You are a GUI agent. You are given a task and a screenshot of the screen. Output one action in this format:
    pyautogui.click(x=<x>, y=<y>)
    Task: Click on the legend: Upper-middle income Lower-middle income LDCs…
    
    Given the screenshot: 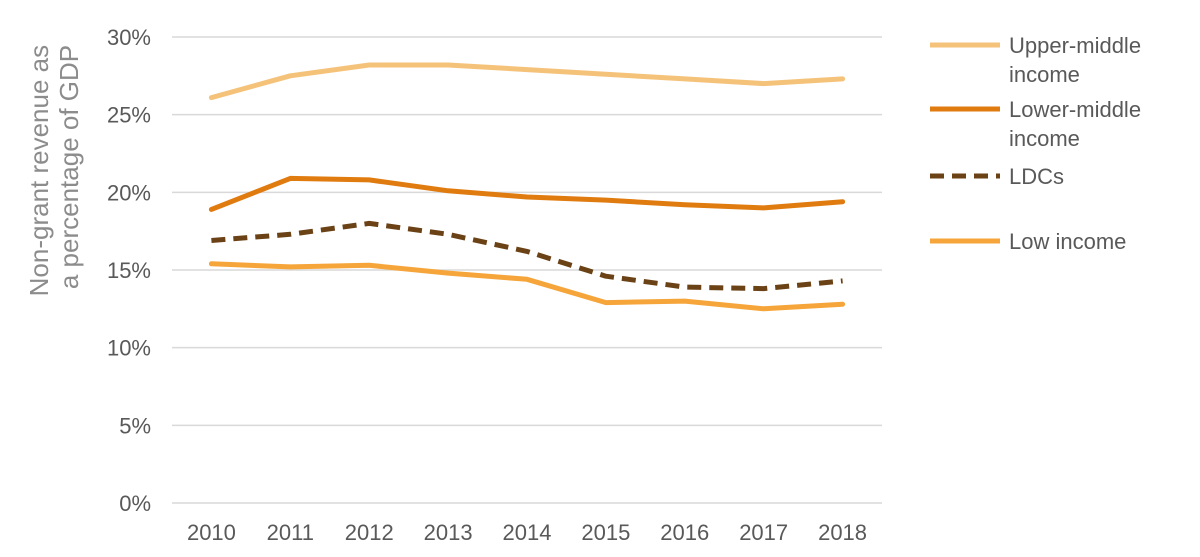 What is the action you would take?
    pyautogui.click(x=1035, y=143)
    